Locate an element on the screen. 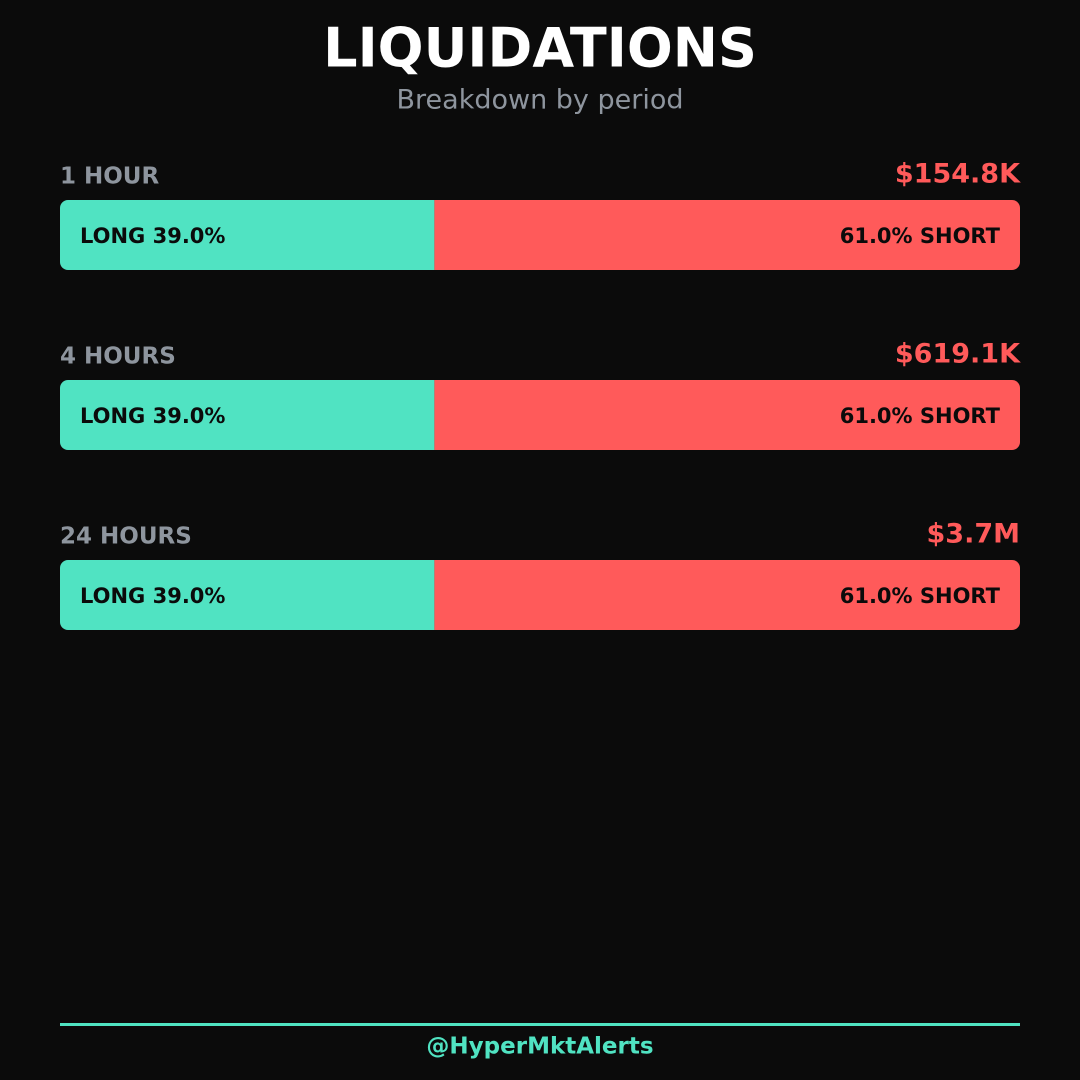 This screenshot has height=1080, width=1080. chart-title: LIQUIDATIONS is located at coordinates (540, 48).